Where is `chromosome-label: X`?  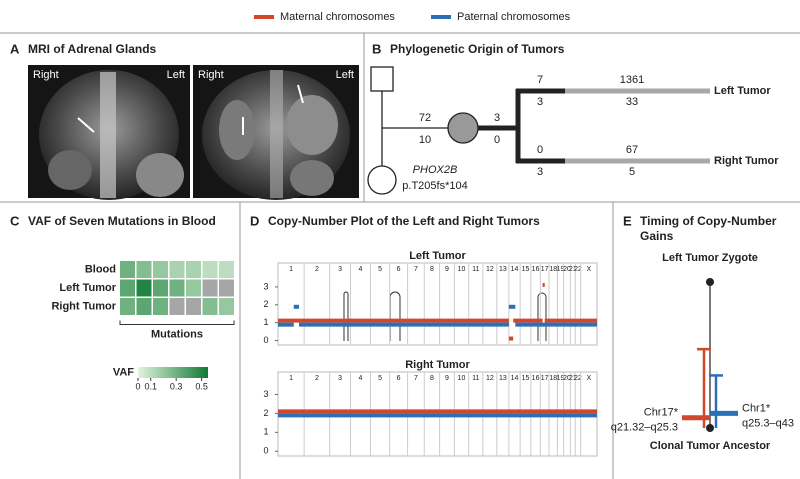
chromosome-label: X is located at coordinates (588, 269).